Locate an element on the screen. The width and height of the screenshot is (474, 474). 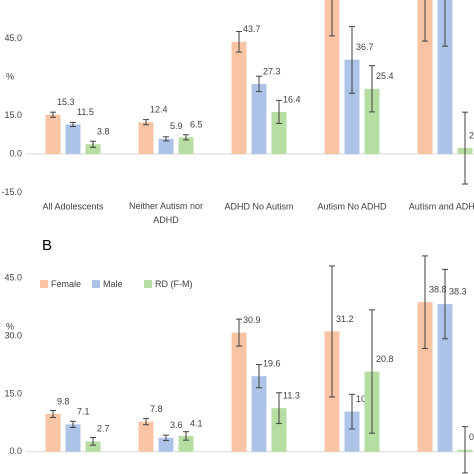
value-label: 38.3 is located at coordinates (458, 291).